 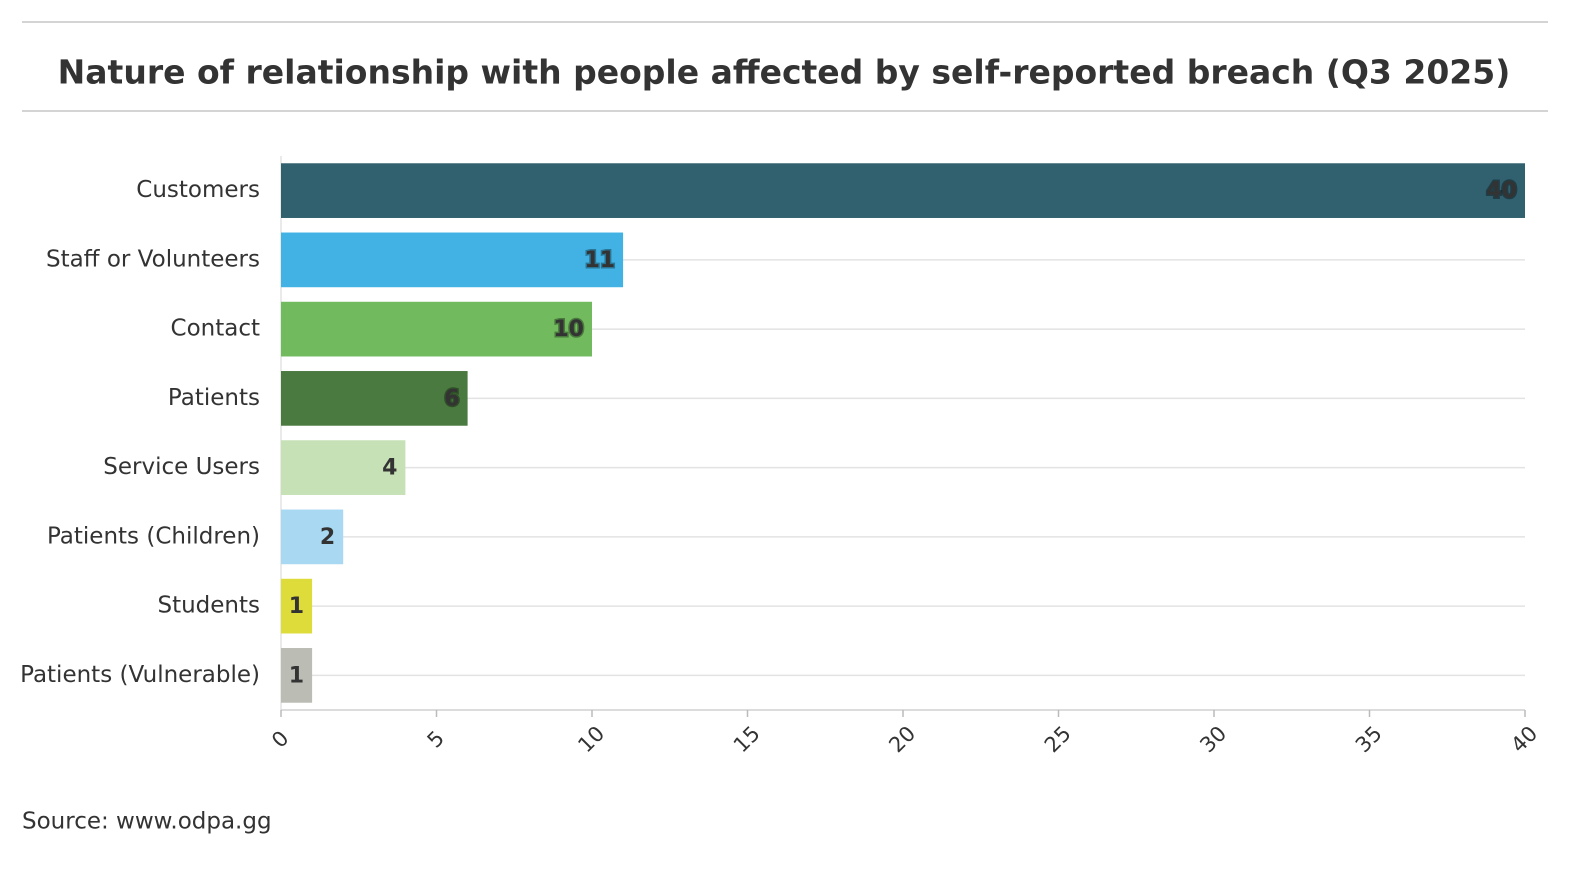 I want to click on x-tick-label: 0, so click(x=280, y=739).